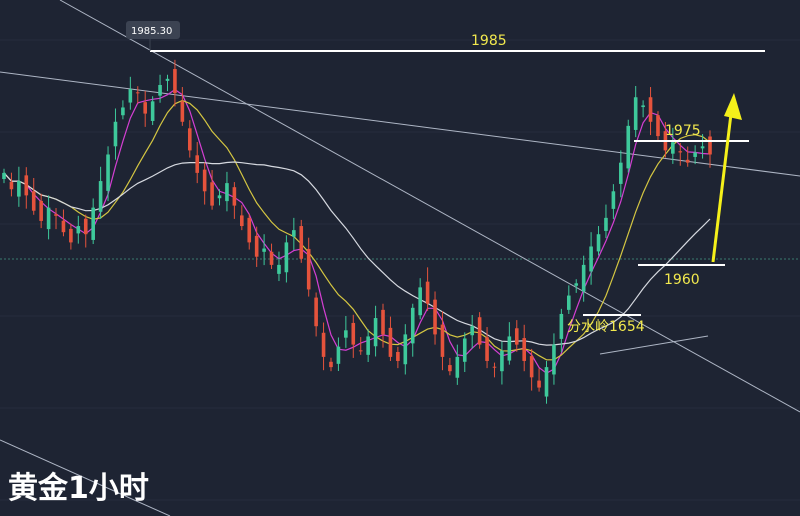 This screenshot has height=516, width=800. I want to click on high-price-callout-text: 1985.30, so click(151, 31).